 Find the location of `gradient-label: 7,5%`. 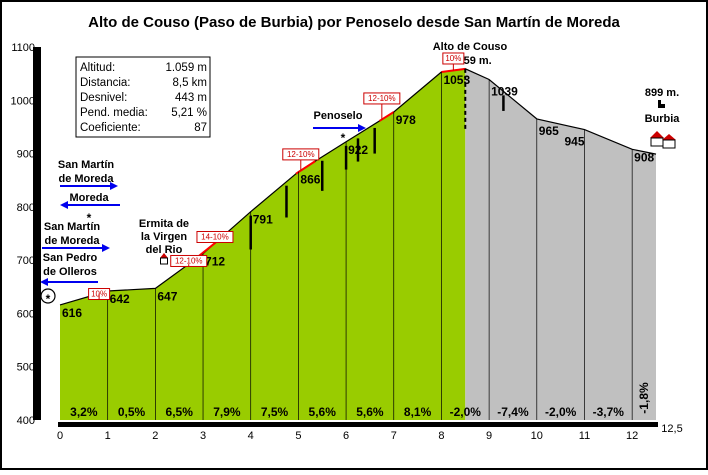

gradient-label: 7,5% is located at coordinates (275, 412).